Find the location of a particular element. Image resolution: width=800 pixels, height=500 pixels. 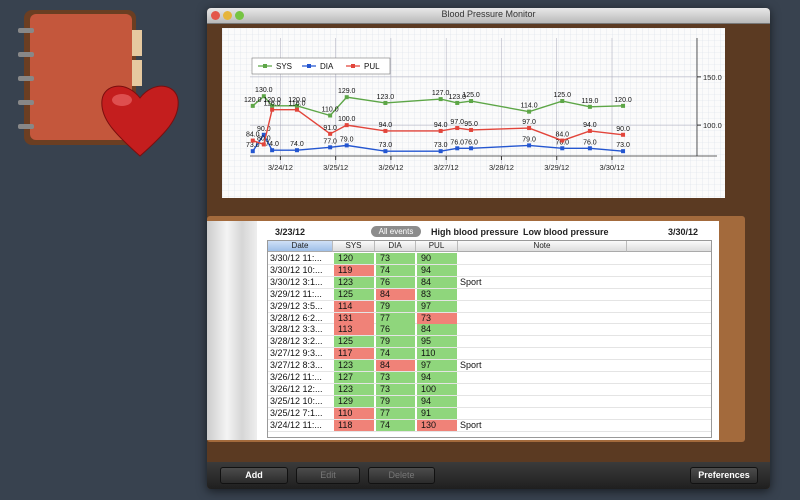

data-label: 95.0 is located at coordinates (471, 124).